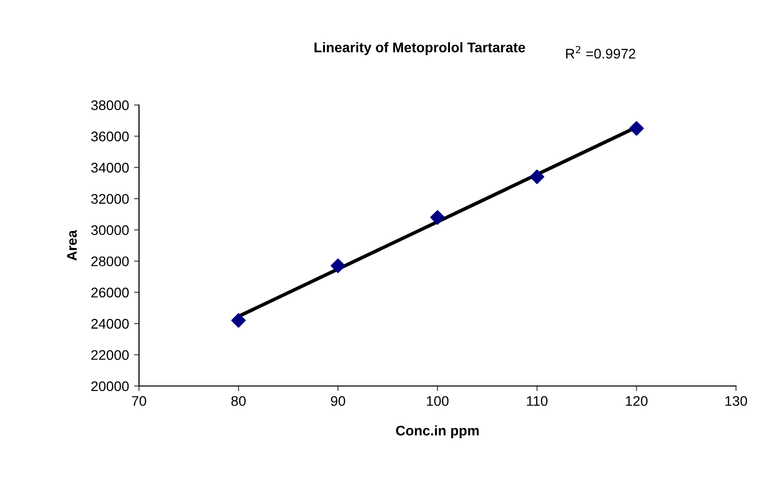 Image resolution: width=769 pixels, height=487 pixels. I want to click on y-tick-label: 36000, so click(110, 137).